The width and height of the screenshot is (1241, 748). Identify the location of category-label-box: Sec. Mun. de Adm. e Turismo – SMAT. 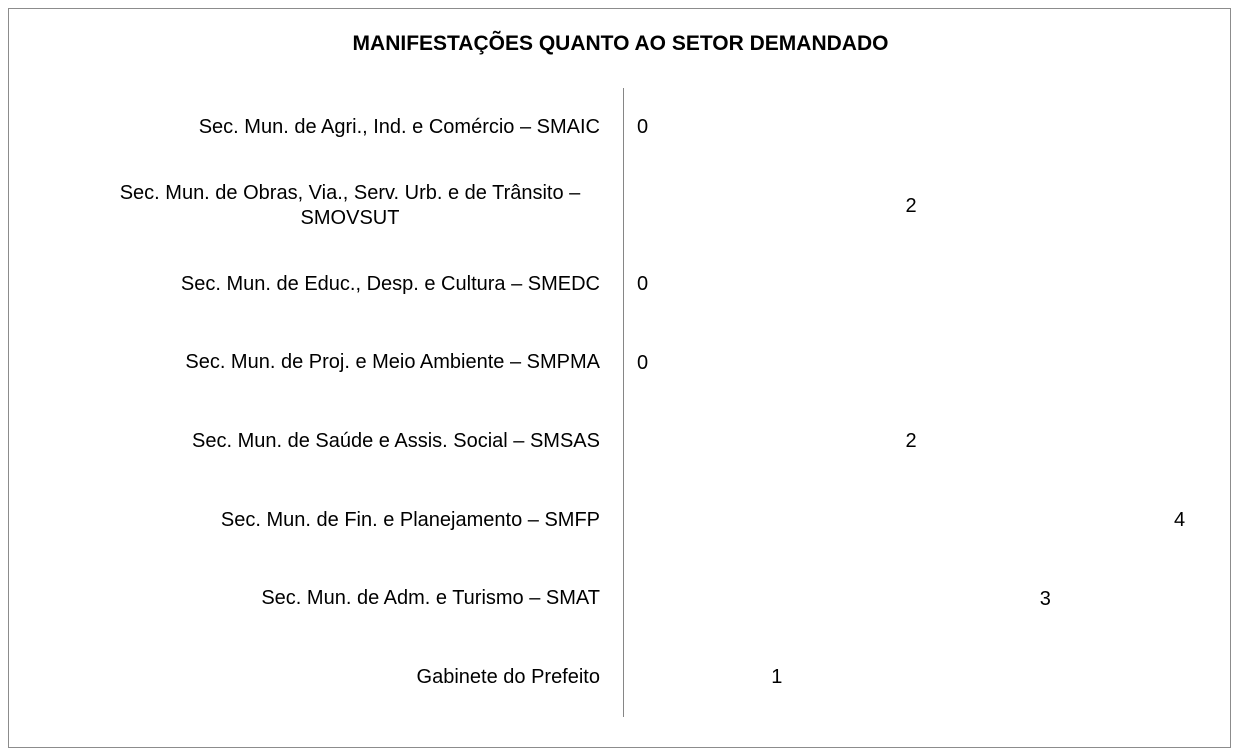
(310, 599).